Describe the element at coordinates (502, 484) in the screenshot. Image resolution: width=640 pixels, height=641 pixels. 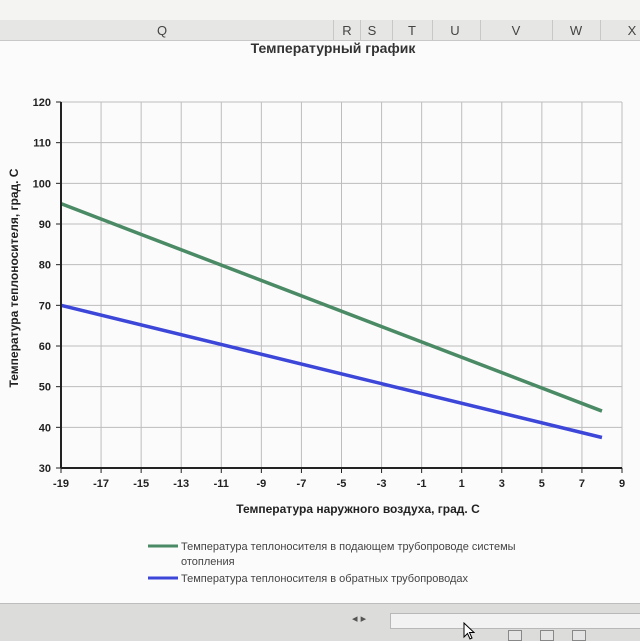
I see `x-tick-label: 3` at that location.